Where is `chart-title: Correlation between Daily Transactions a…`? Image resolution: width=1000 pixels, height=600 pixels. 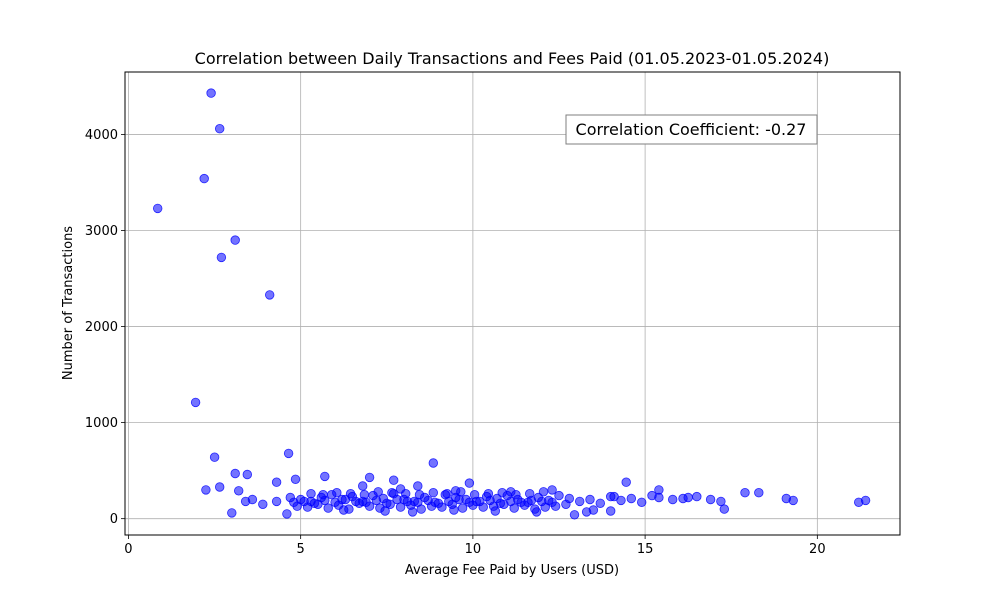 chart-title: Correlation between Daily Transactions a… is located at coordinates (512, 58).